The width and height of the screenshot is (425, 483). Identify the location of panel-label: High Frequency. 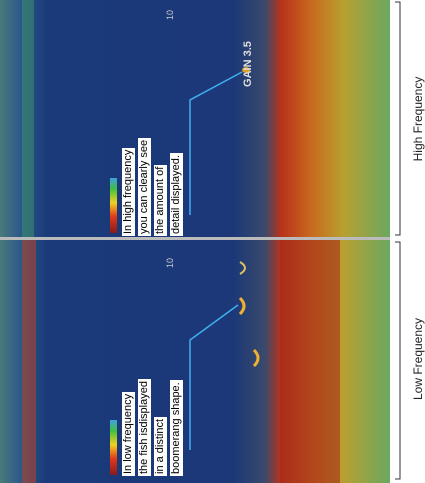
(418, 119).